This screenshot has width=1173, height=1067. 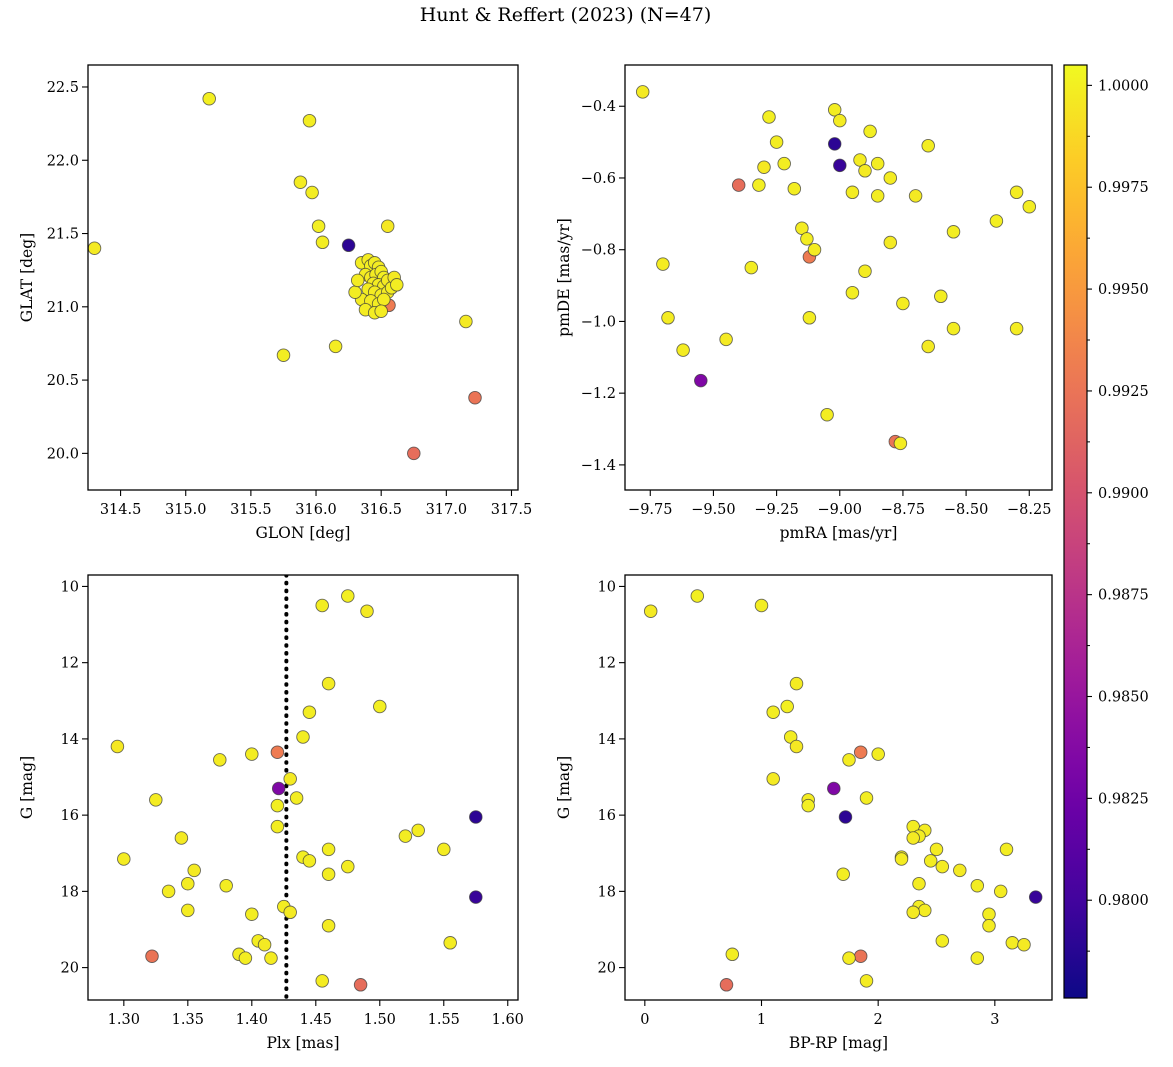 I want to click on x-axis-label: GLON [deg], so click(x=303, y=533).